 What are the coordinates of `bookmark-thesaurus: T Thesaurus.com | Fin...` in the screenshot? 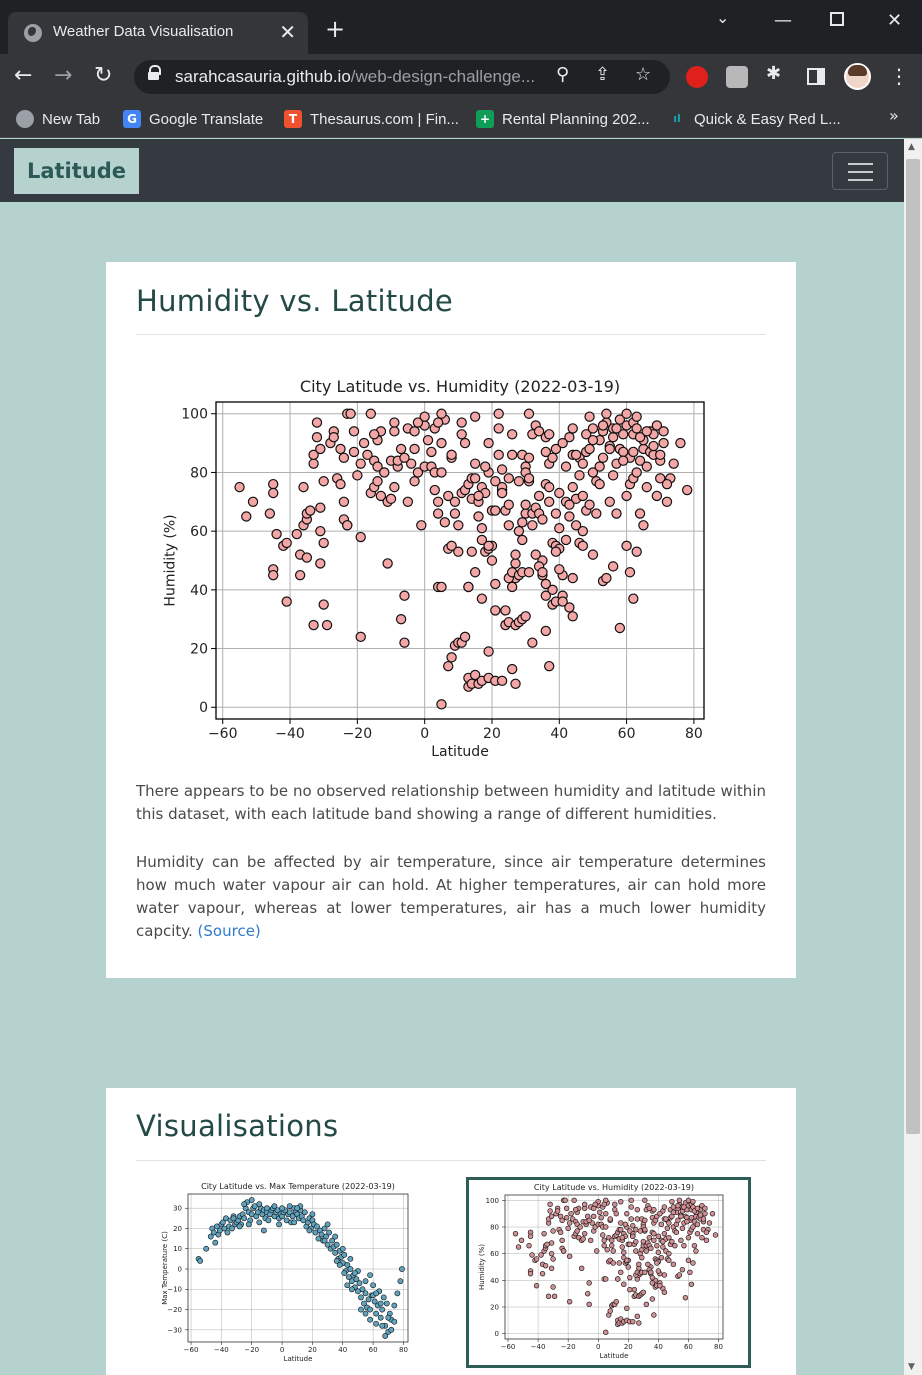 It's located at (371, 119).